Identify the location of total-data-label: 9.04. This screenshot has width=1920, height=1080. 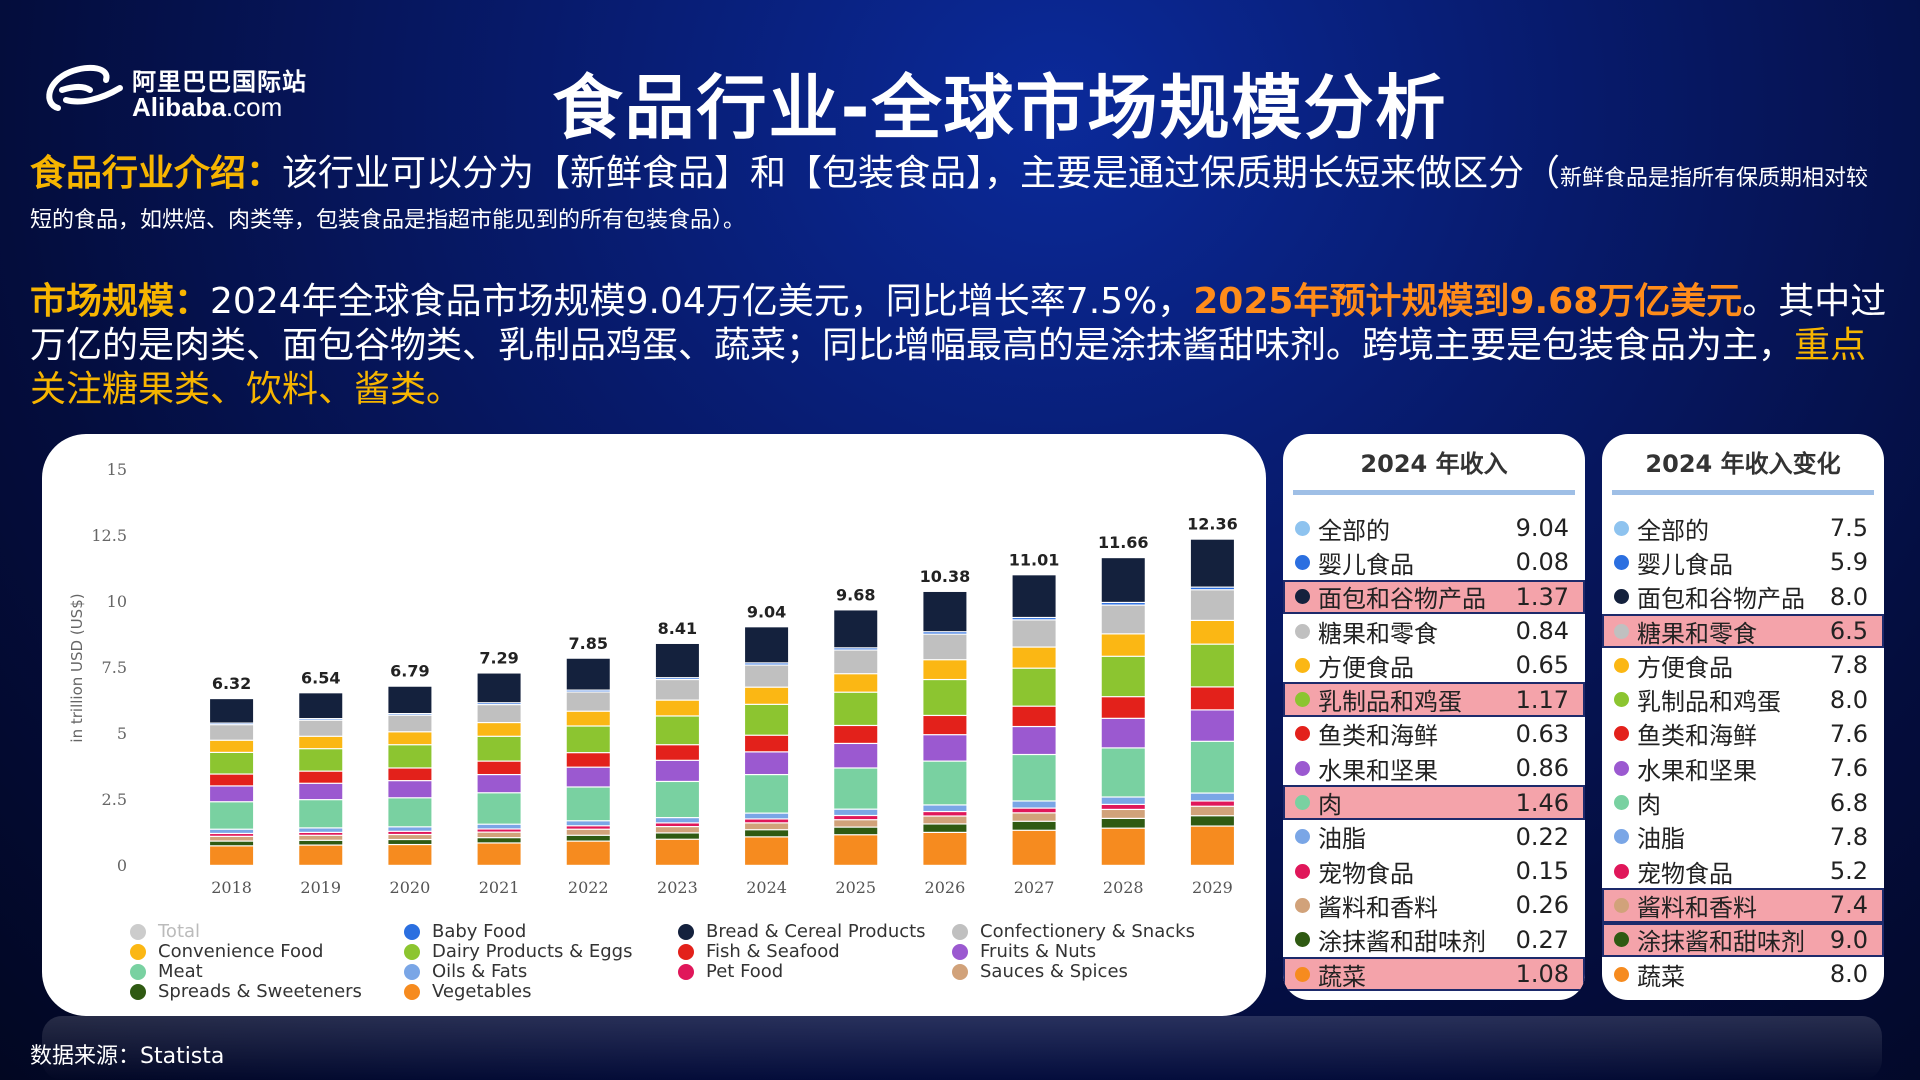
(766, 611).